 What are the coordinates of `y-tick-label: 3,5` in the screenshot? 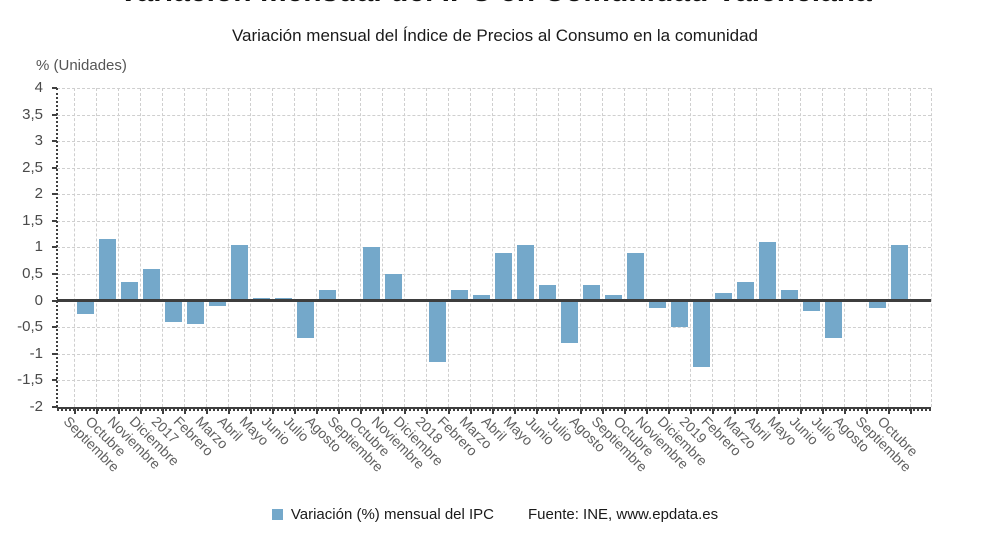 It's located at (32, 114).